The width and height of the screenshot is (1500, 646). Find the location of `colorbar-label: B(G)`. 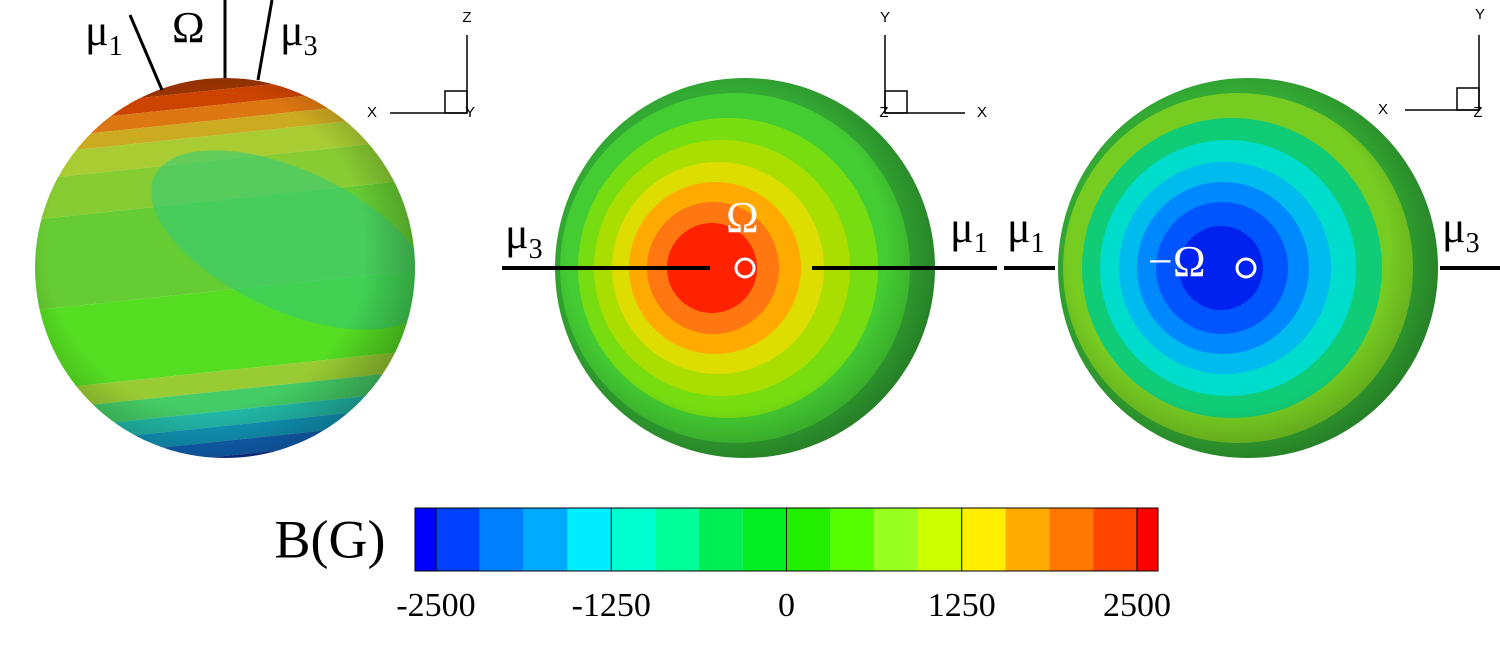

colorbar-label: B(G) is located at coordinates (330, 539).